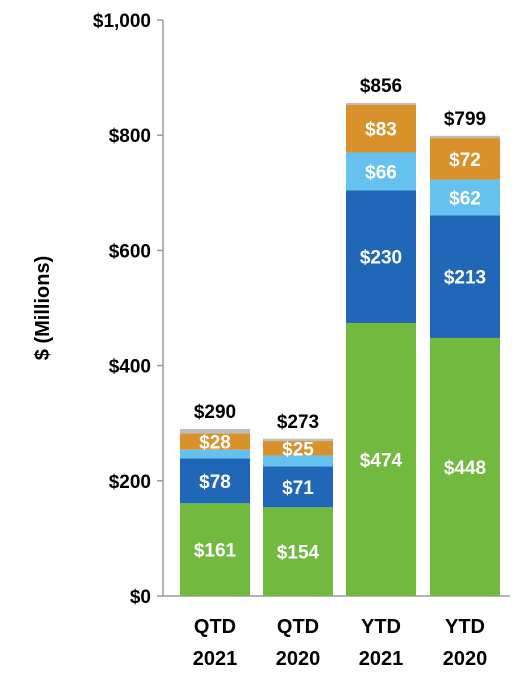 Image resolution: width=526 pixels, height=690 pixels. Describe the element at coordinates (140, 597) in the screenshot. I see `y-tick-label: $0` at that location.